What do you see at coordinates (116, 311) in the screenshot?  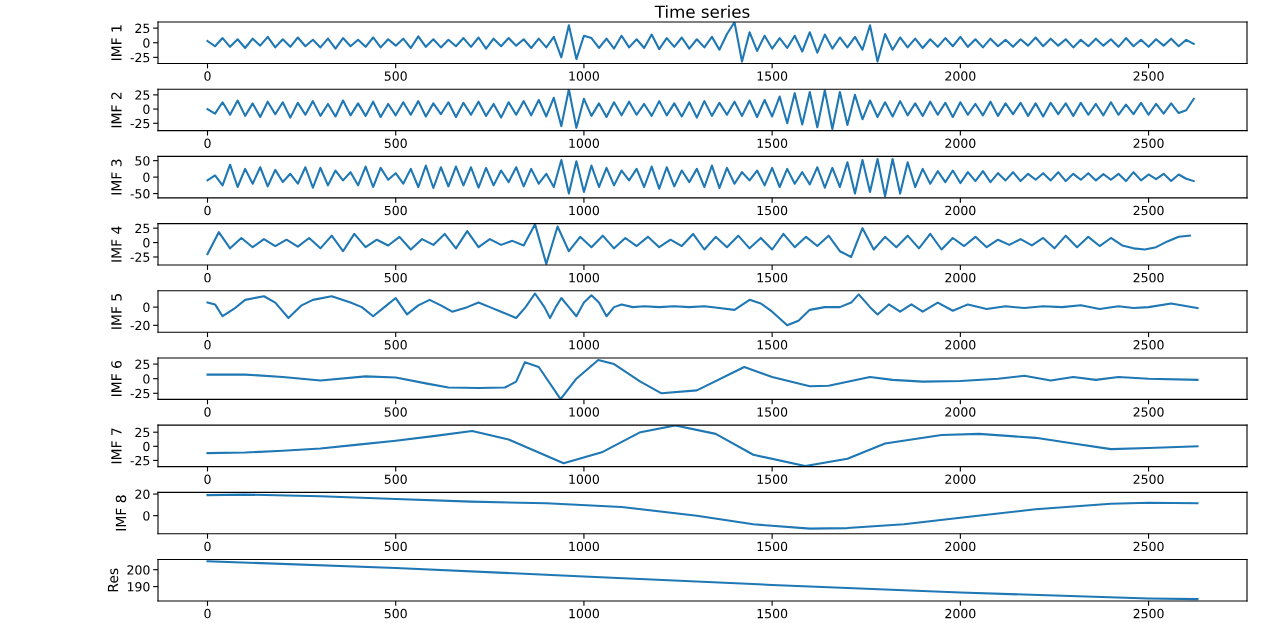 I see `y-axis-title: IMF 5` at bounding box center [116, 311].